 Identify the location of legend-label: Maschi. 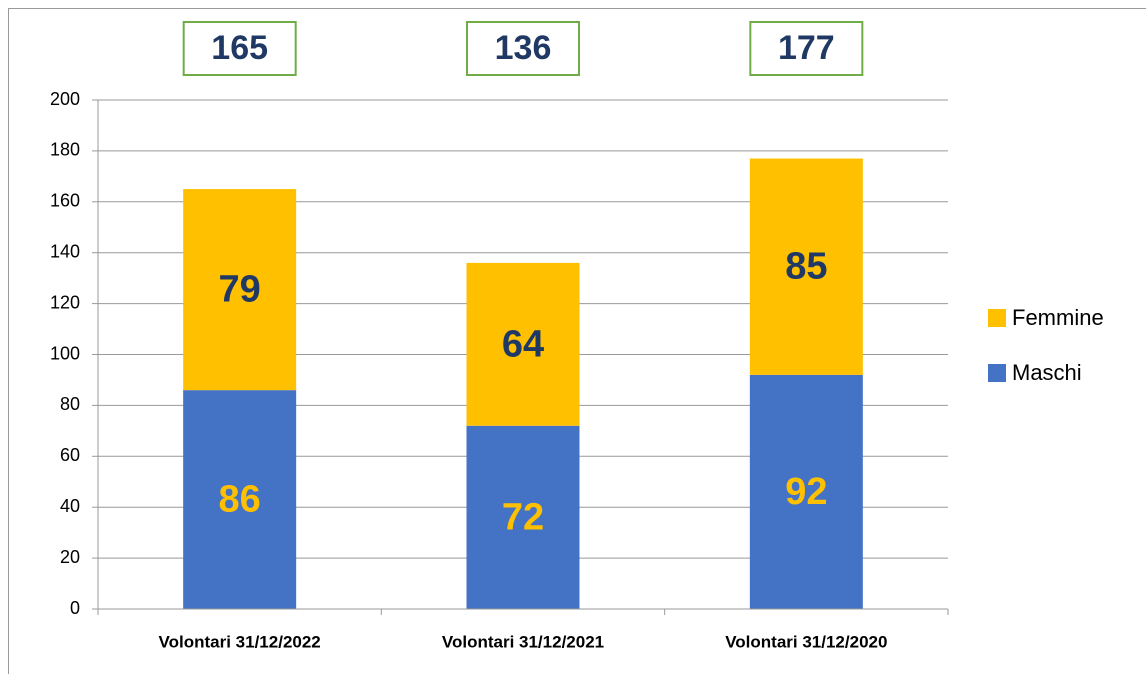
(1047, 372).